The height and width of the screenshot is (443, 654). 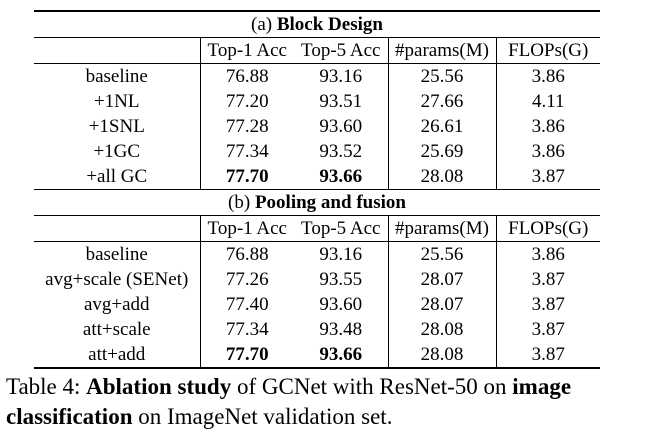 I want to click on cell-method: att+add, so click(x=117, y=355).